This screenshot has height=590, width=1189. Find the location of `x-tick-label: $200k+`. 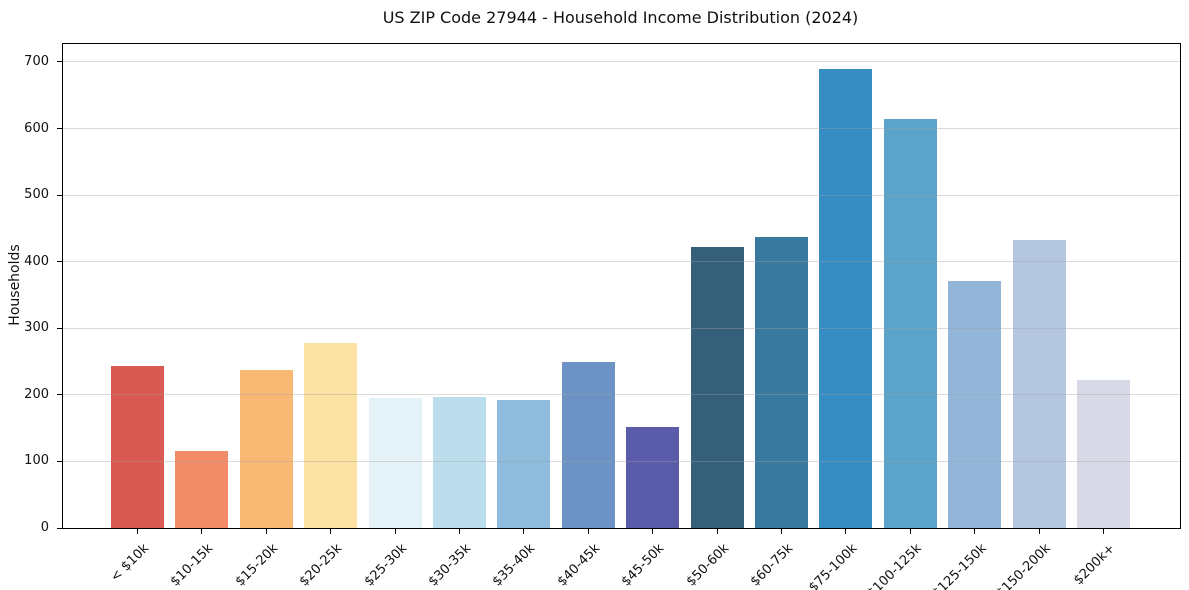

x-tick-label: $200k+ is located at coordinates (1038, 562).